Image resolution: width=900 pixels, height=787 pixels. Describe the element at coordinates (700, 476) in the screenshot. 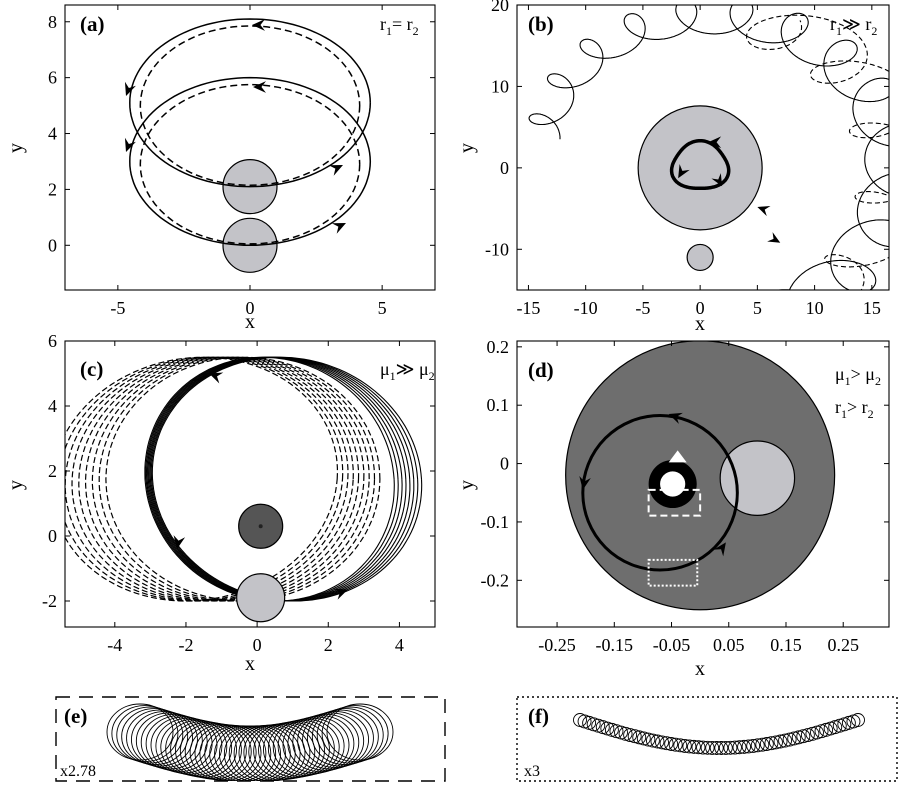

I see `primary-body` at that location.